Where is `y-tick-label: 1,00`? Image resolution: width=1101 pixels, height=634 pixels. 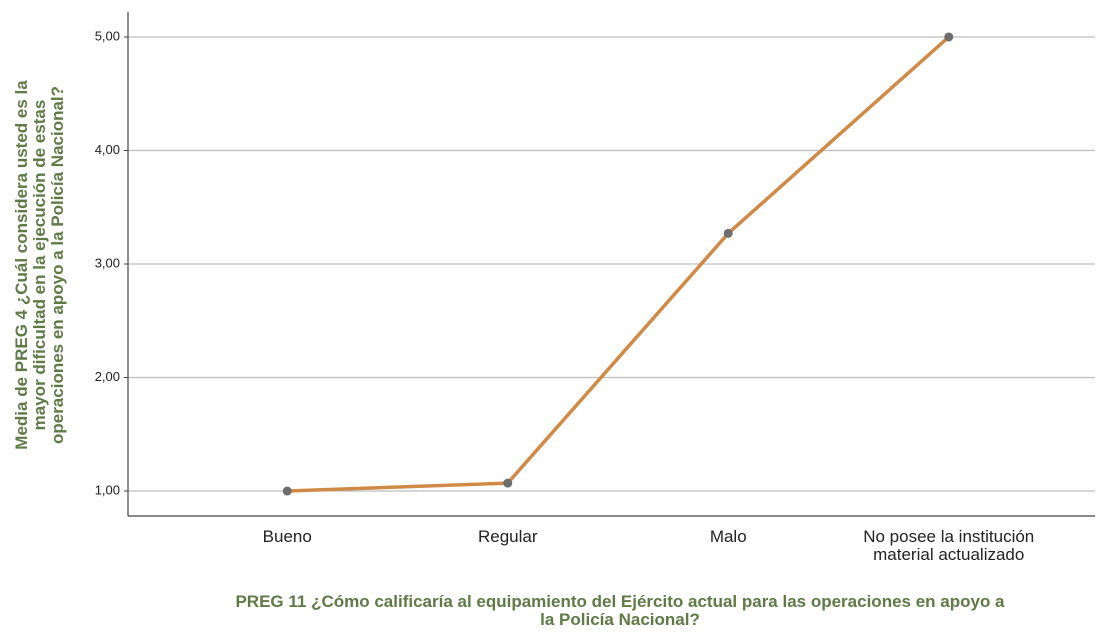 y-tick-label: 1,00 is located at coordinates (107, 489).